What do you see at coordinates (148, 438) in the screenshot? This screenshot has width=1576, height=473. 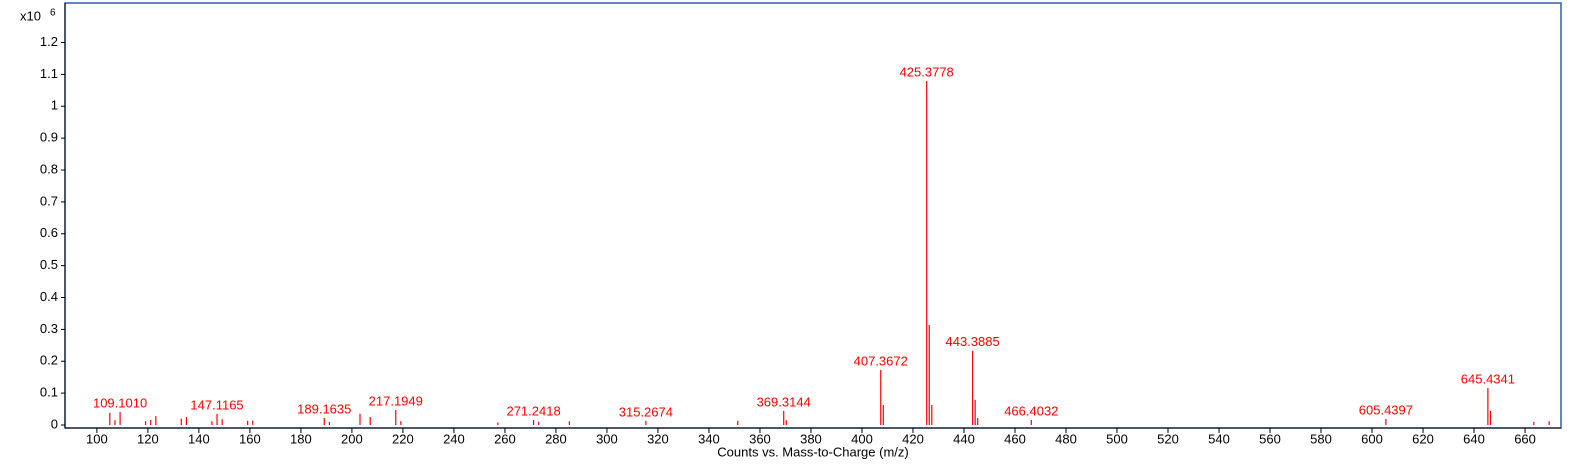 I see `x-tick-label: 120` at bounding box center [148, 438].